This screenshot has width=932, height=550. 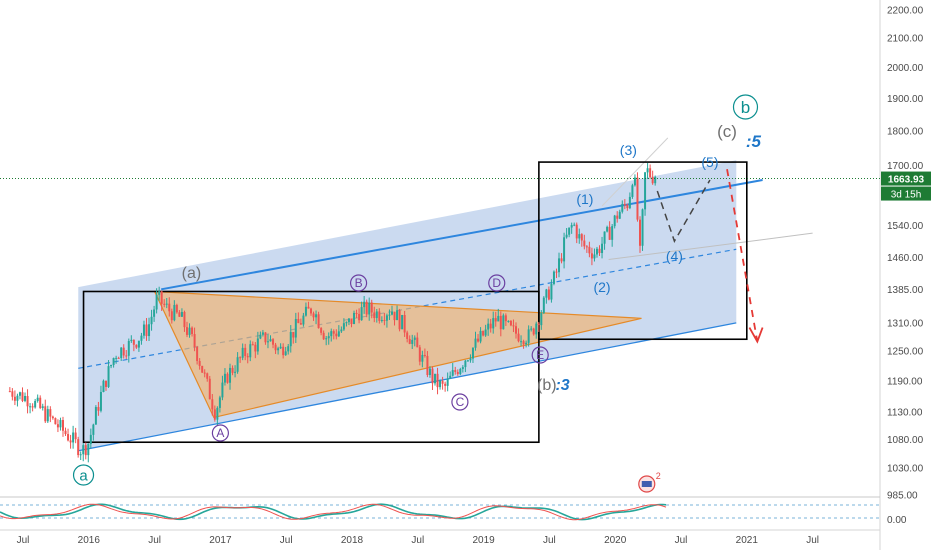 What do you see at coordinates (905, 413) in the screenshot?
I see `price-axis-tick-label: 1130.00` at bounding box center [905, 413].